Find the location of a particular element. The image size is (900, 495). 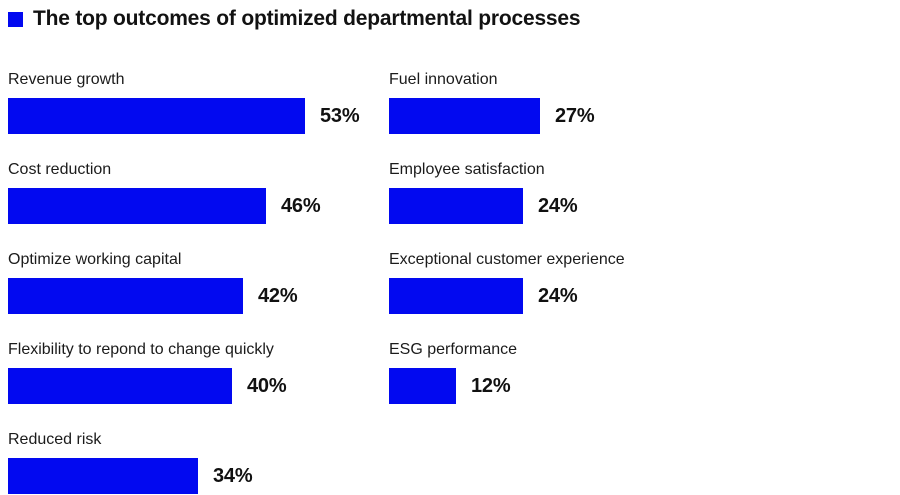

square-bullet-icon is located at coordinates (15, 19).